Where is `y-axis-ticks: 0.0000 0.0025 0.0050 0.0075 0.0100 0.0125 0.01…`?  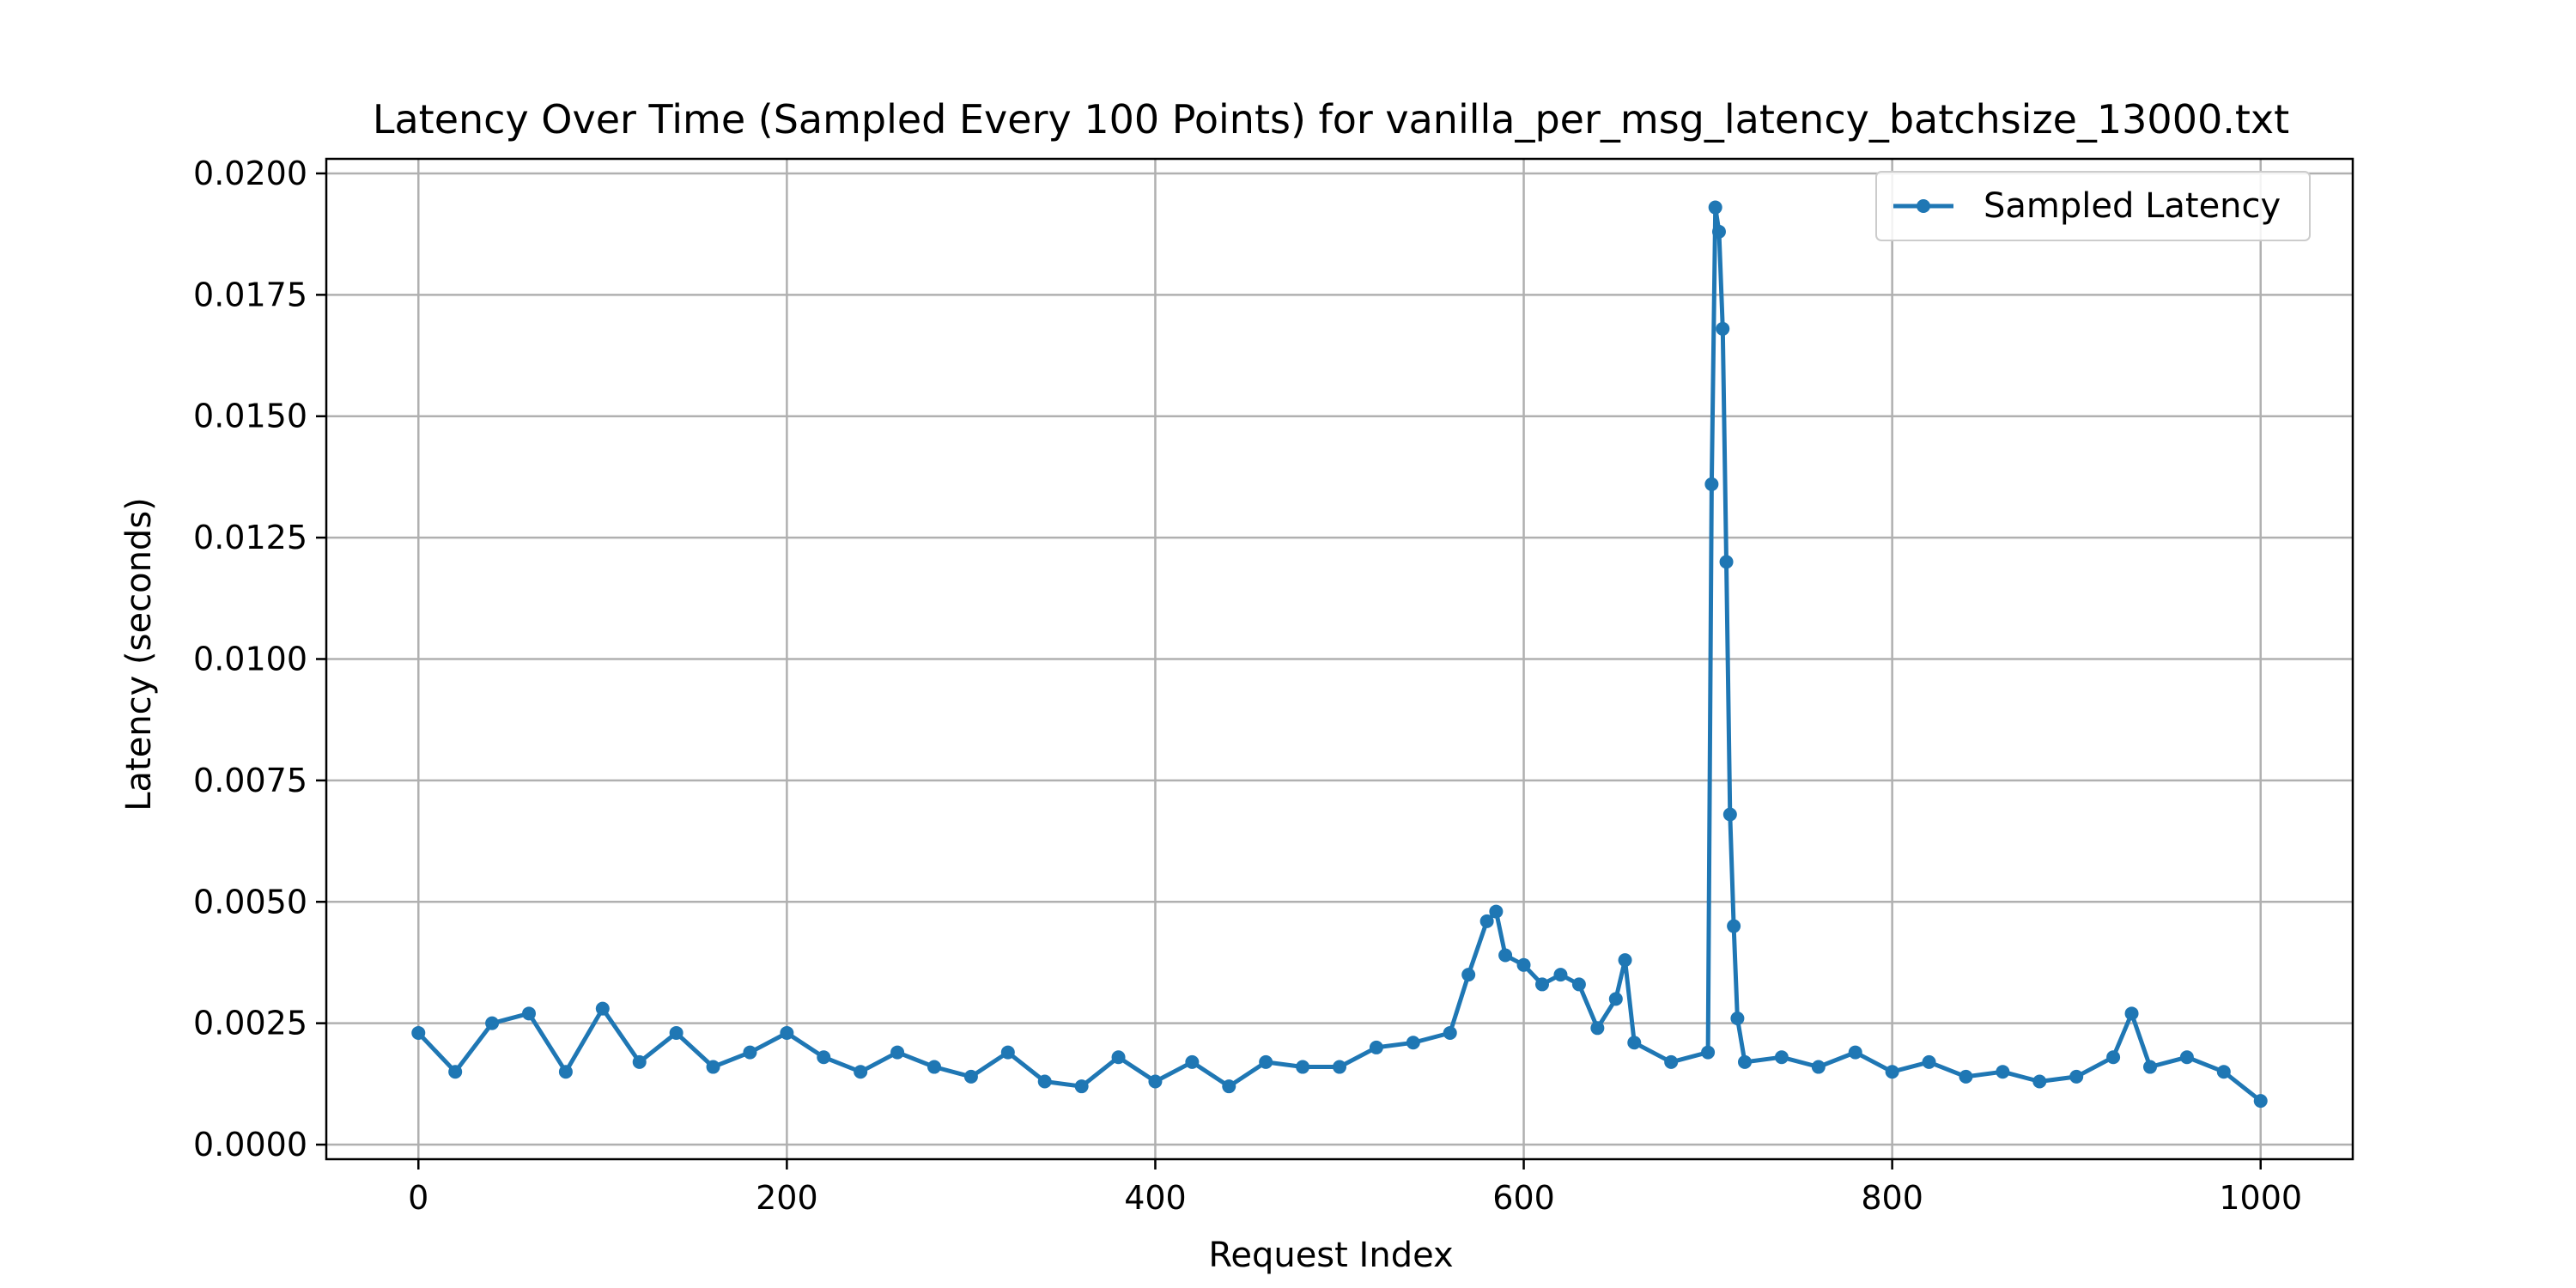
y-axis-ticks: 0.0000 0.0025 0.0050 0.0075 0.0100 0.0125 0.01… is located at coordinates (259, 659).